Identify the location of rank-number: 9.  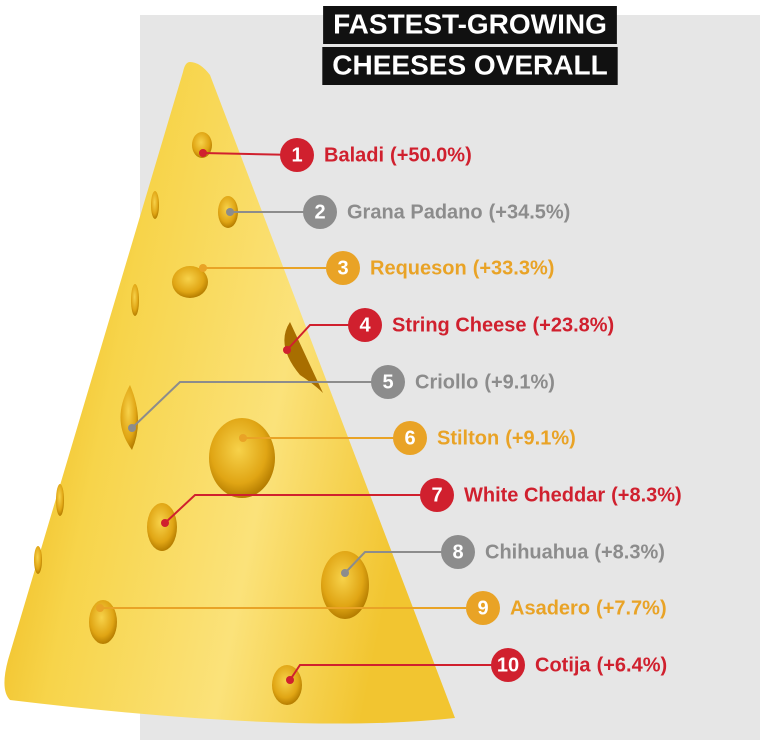
(482, 608).